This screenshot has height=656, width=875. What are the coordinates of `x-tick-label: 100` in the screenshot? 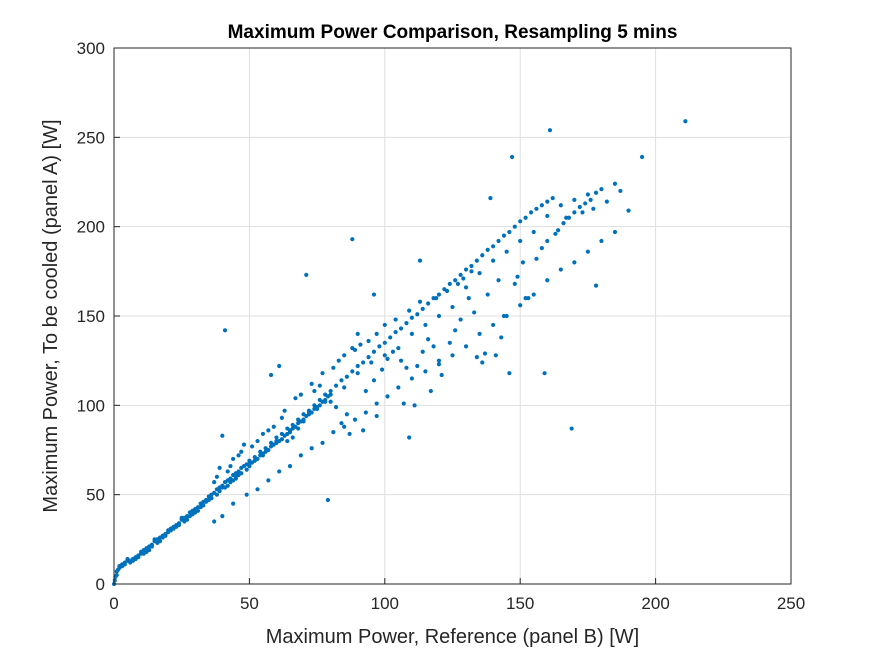 It's located at (385, 603).